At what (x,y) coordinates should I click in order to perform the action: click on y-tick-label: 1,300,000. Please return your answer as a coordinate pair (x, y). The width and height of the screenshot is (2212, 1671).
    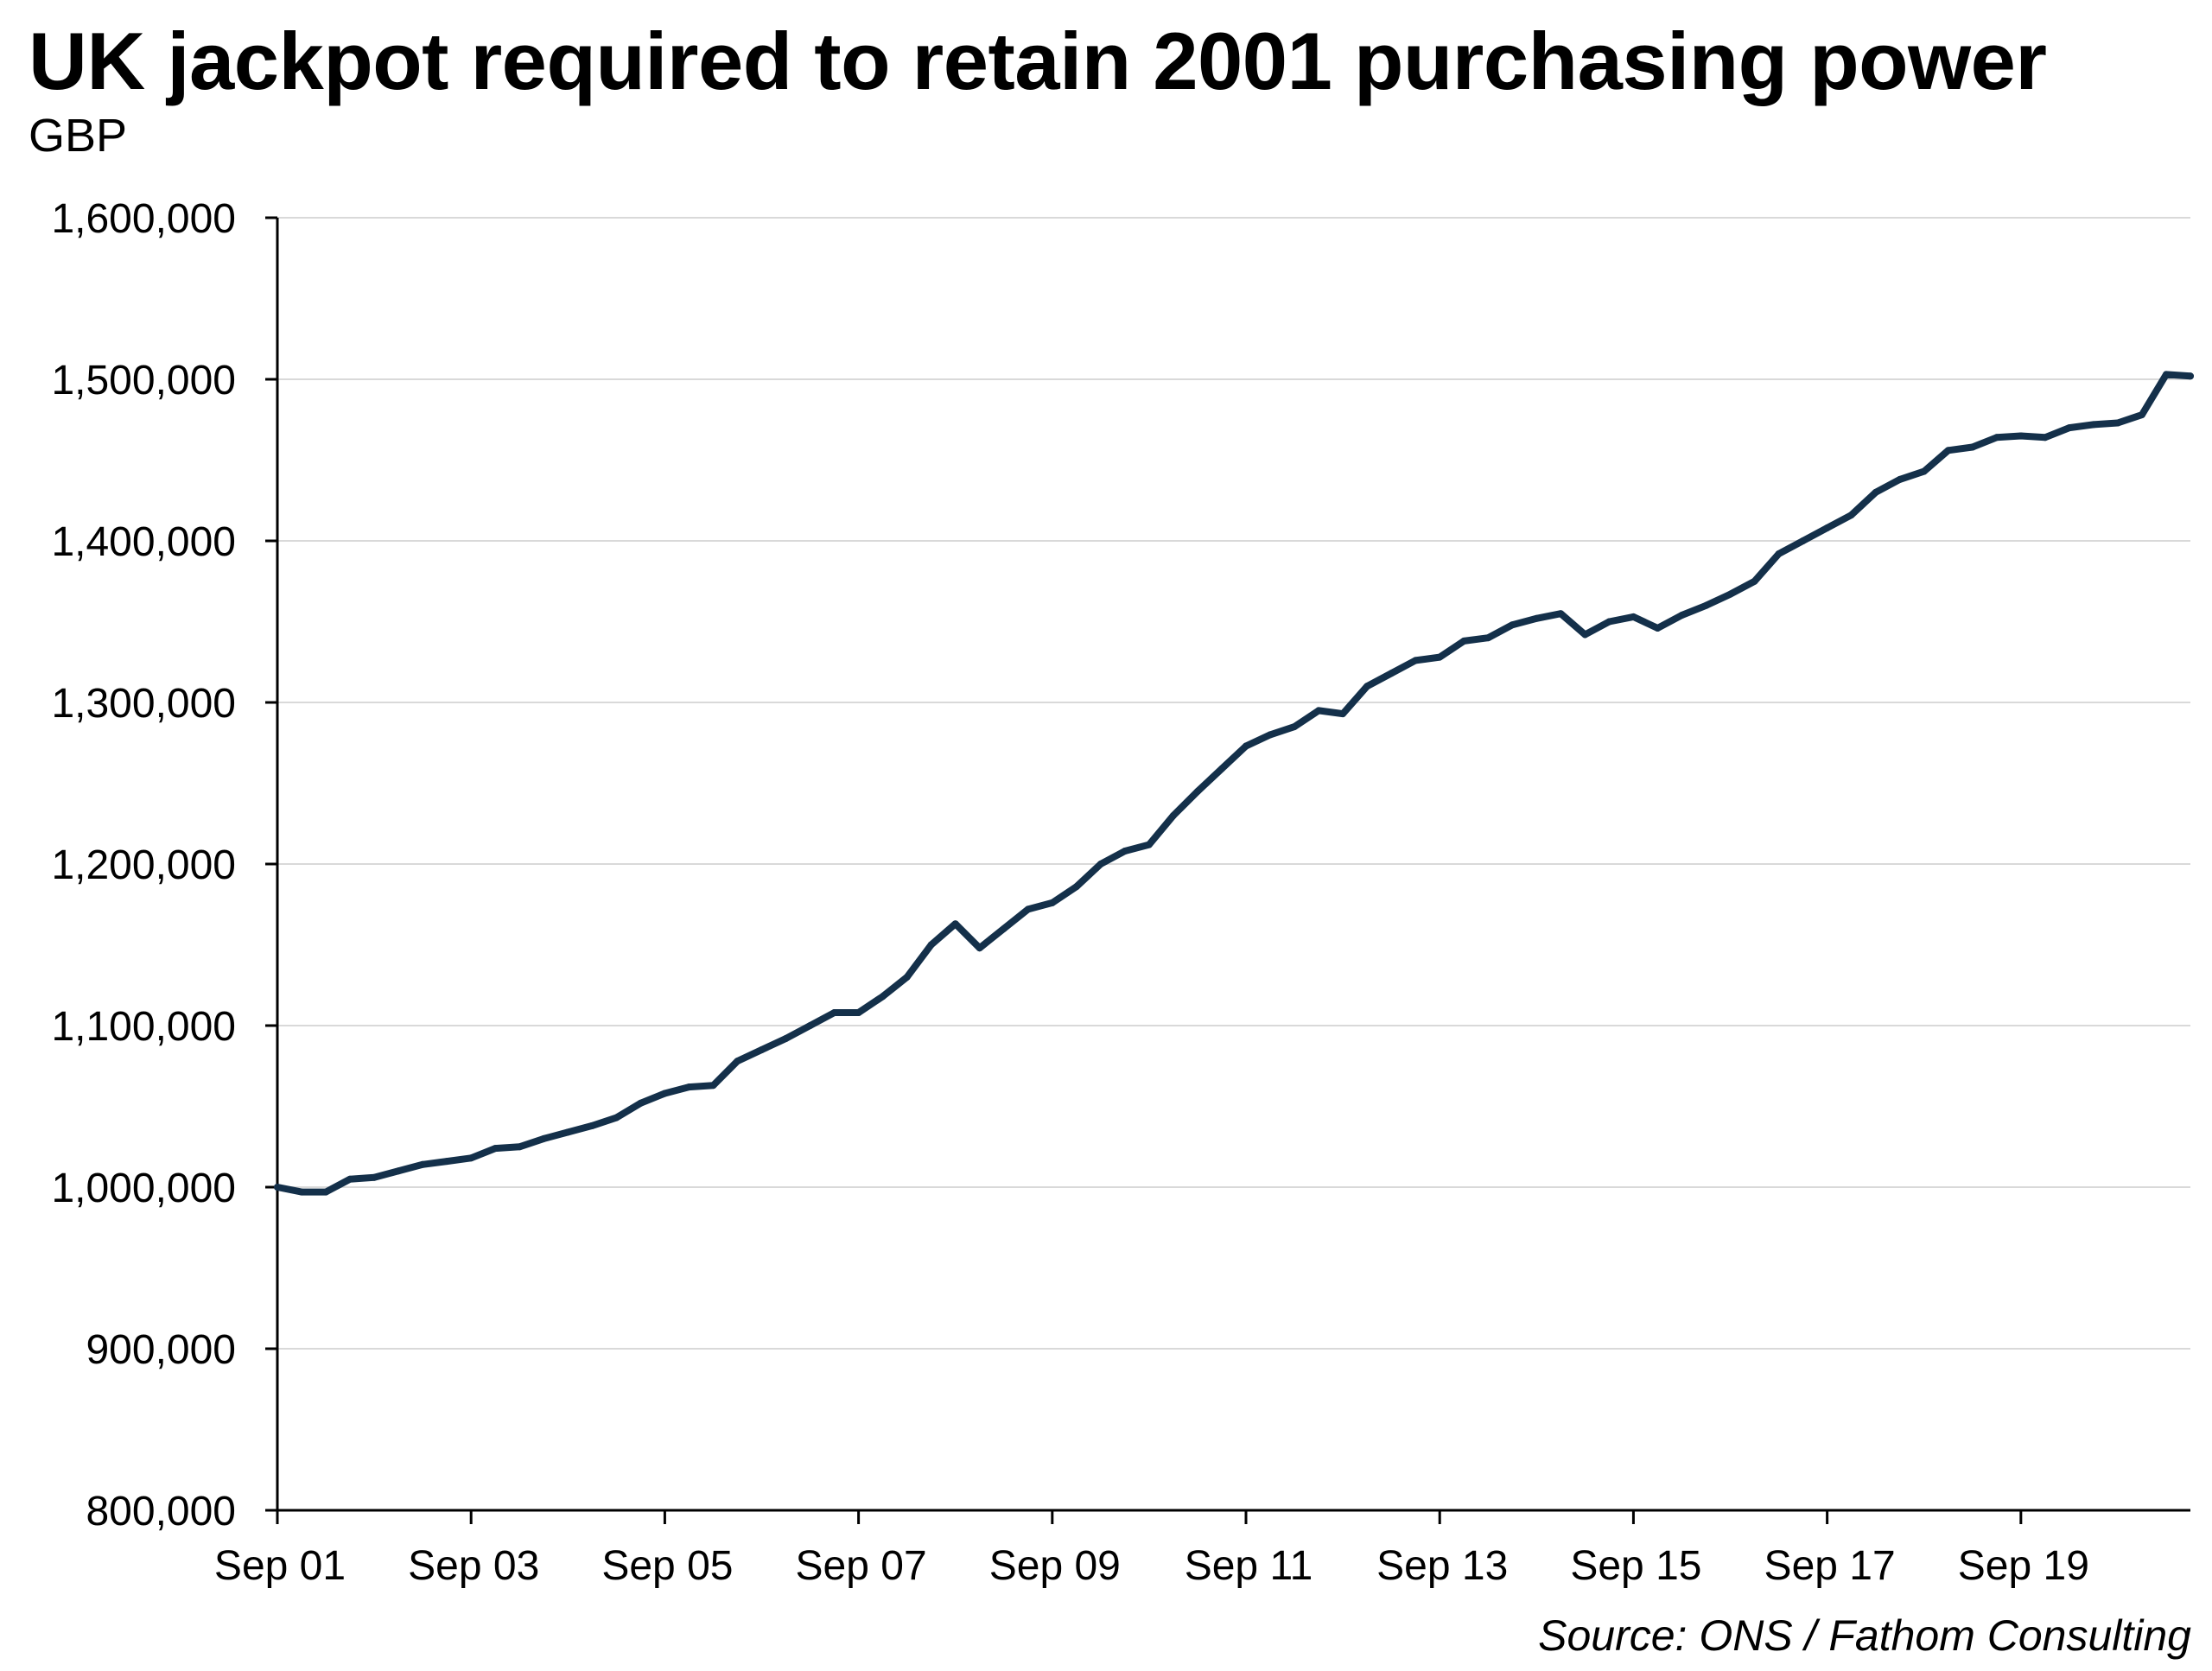
    Looking at the image, I should click on (143, 704).